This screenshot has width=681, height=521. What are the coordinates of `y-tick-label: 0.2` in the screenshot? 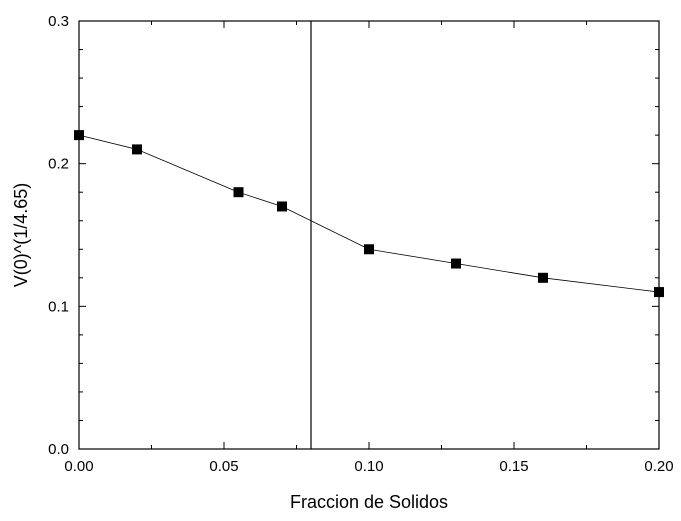 It's located at (58, 164).